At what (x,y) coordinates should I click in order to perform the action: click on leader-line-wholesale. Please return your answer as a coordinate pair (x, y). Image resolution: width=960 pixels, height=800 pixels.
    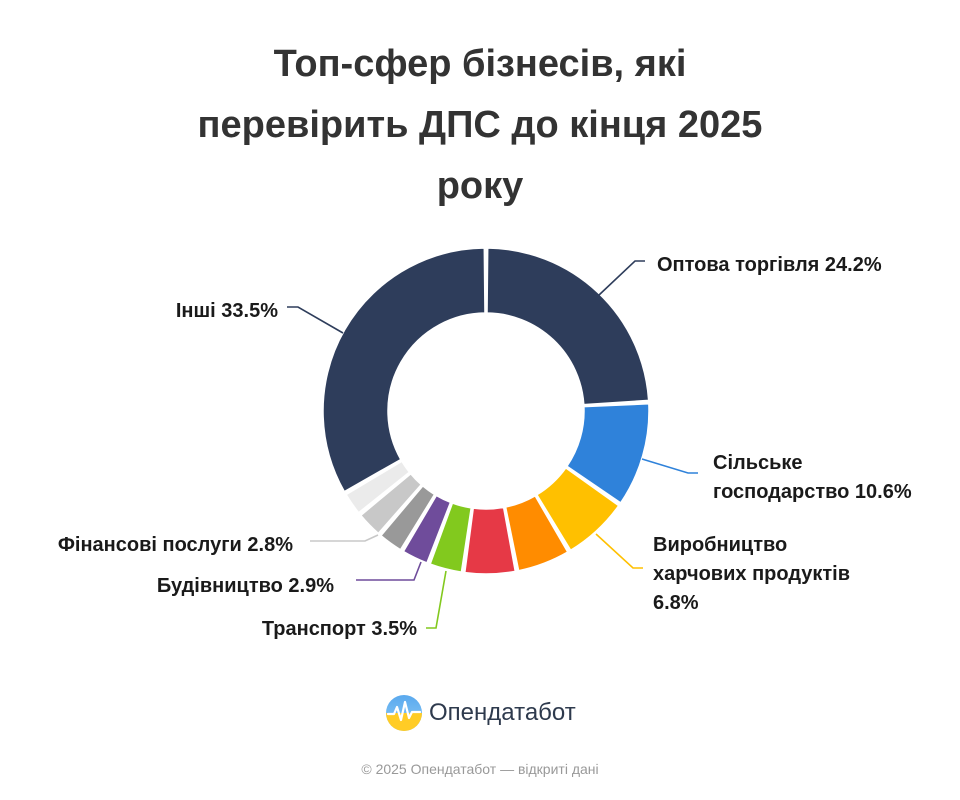
    Looking at the image, I should click on (621, 278).